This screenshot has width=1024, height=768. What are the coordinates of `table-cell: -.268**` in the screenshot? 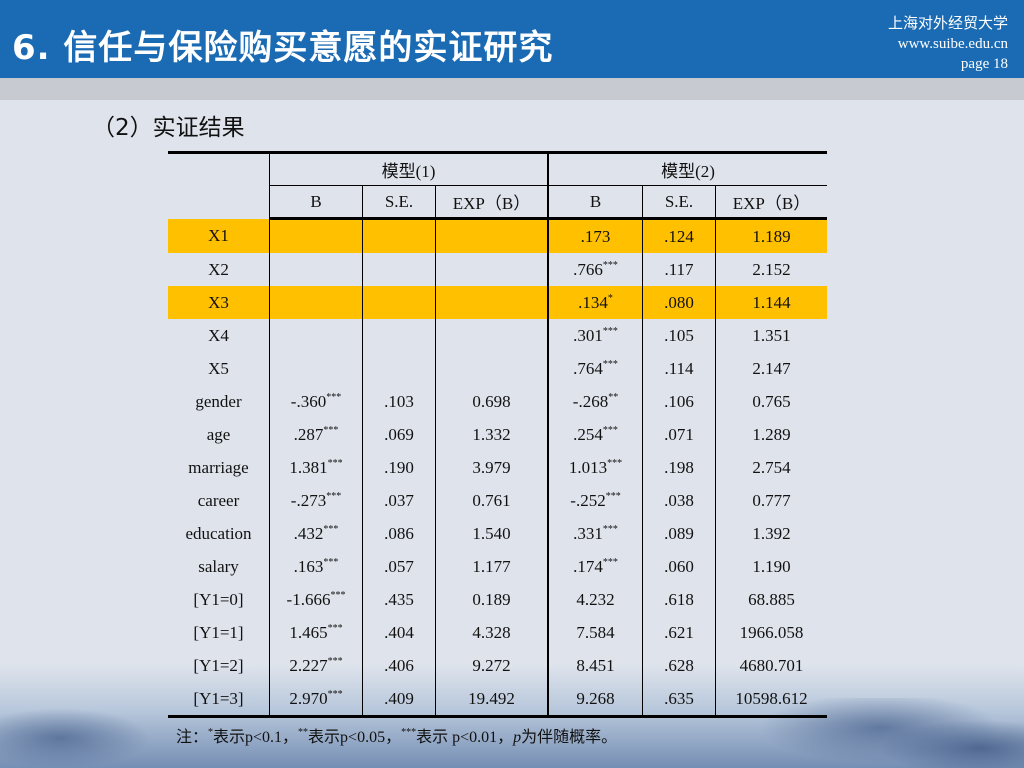 It's located at (595, 401).